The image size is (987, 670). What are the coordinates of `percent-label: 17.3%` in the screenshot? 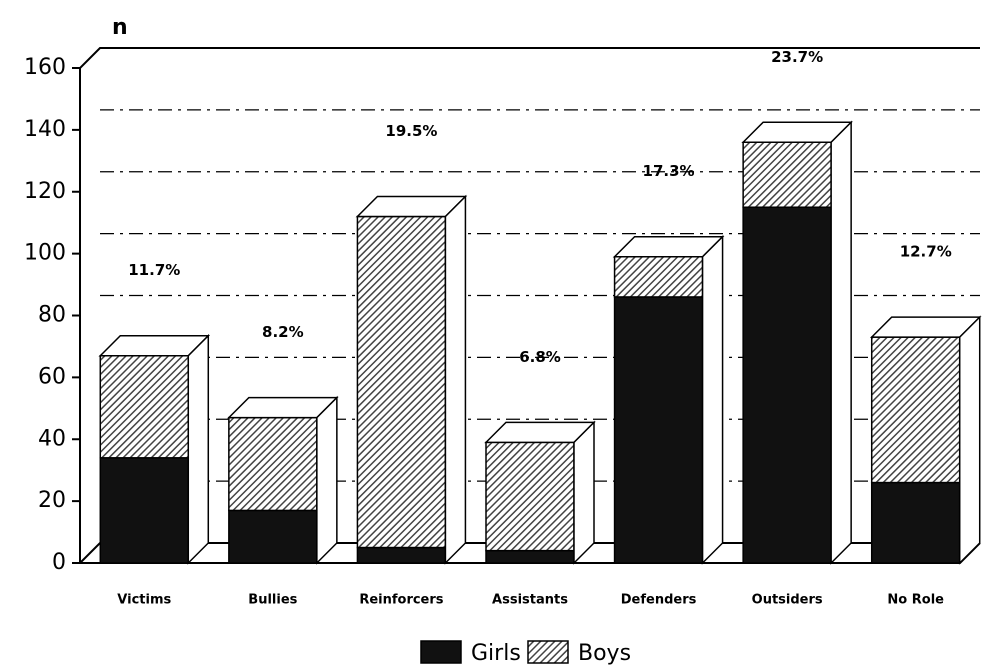 It's located at (669, 171).